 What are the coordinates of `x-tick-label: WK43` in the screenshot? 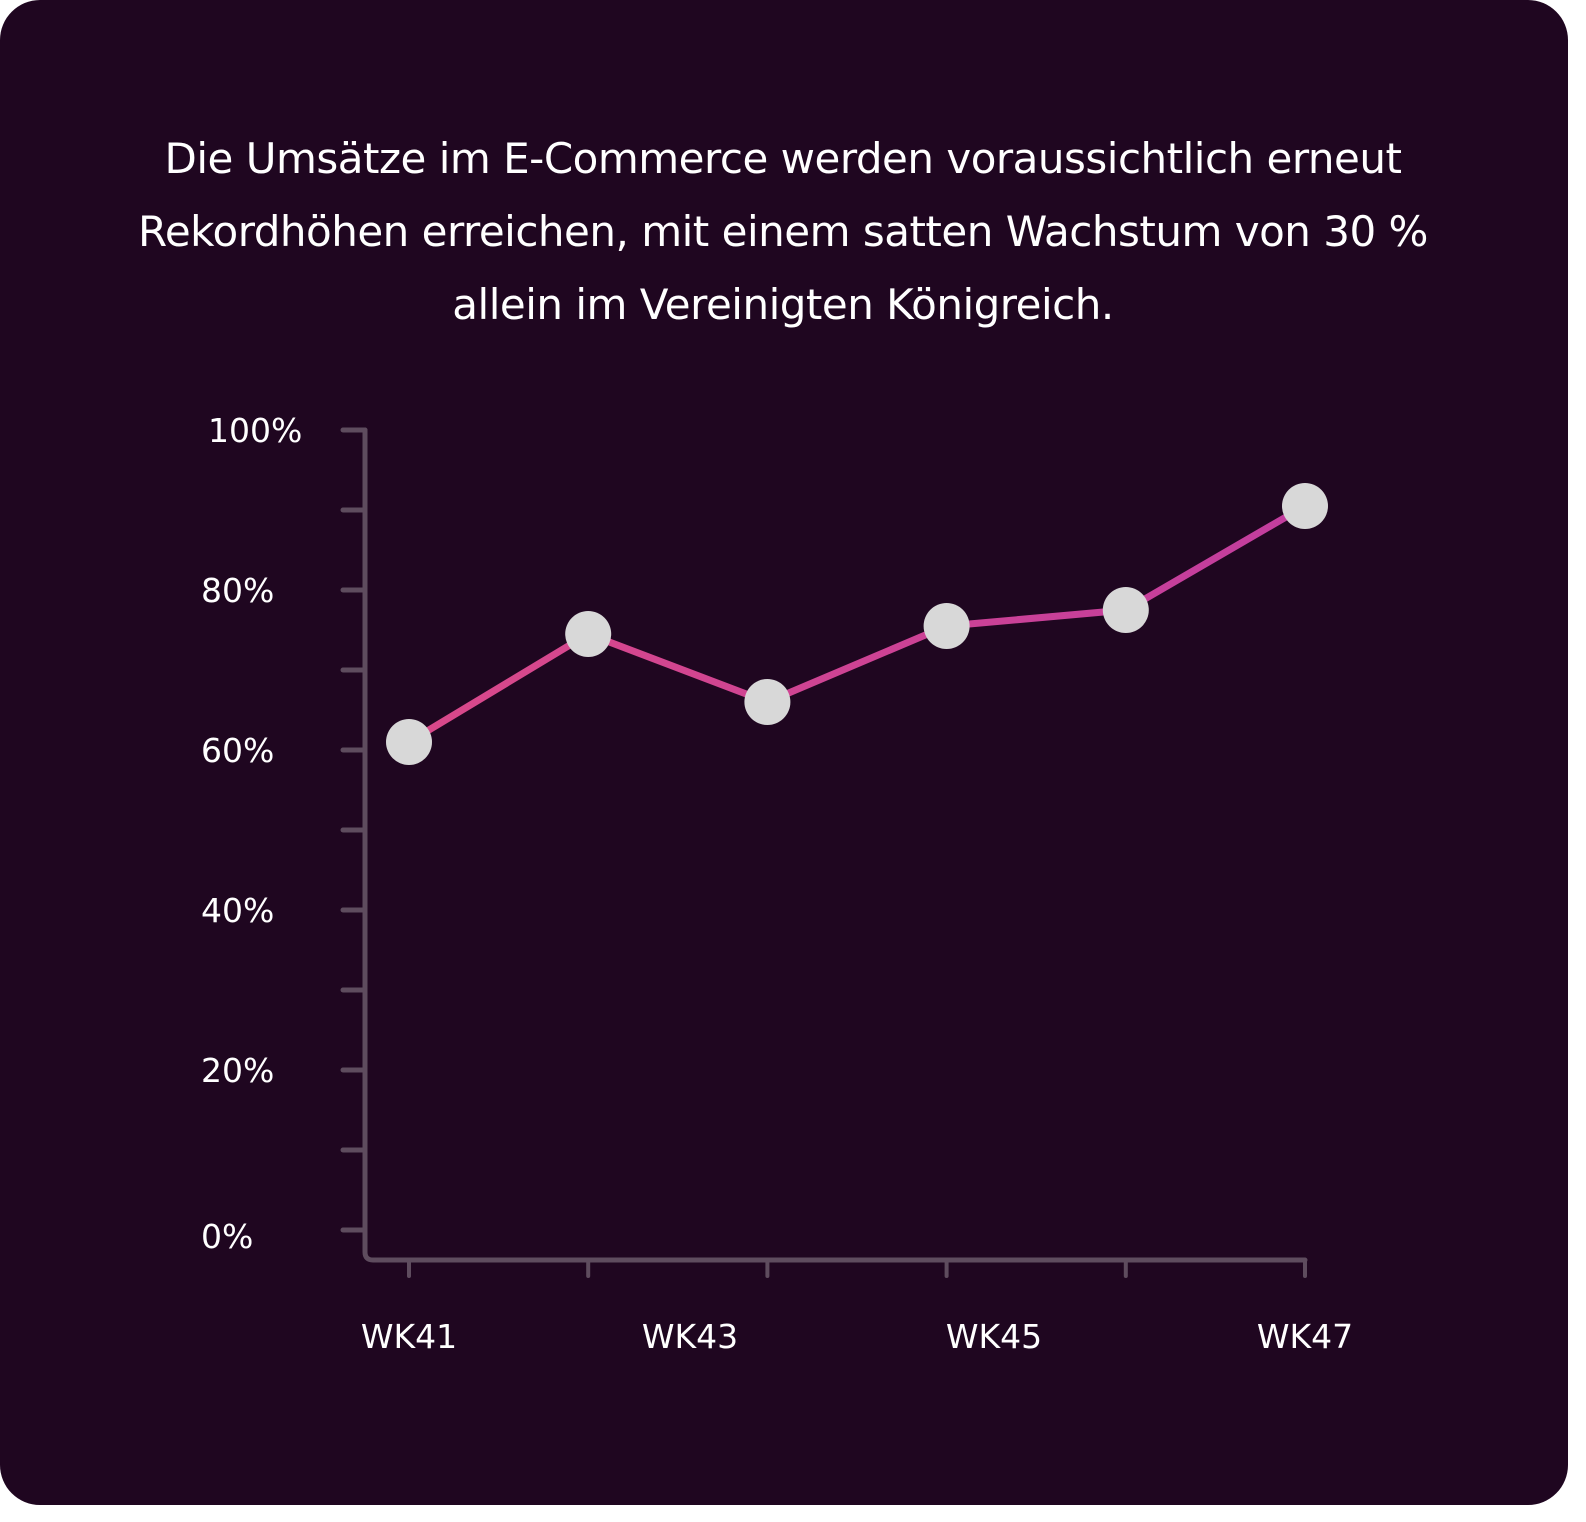 It's located at (690, 1336).